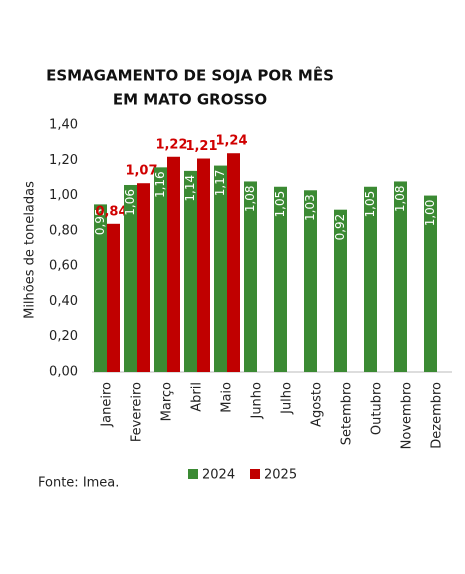  Describe the element at coordinates (310, 207) in the screenshot. I see `data-label: 1,03` at that location.